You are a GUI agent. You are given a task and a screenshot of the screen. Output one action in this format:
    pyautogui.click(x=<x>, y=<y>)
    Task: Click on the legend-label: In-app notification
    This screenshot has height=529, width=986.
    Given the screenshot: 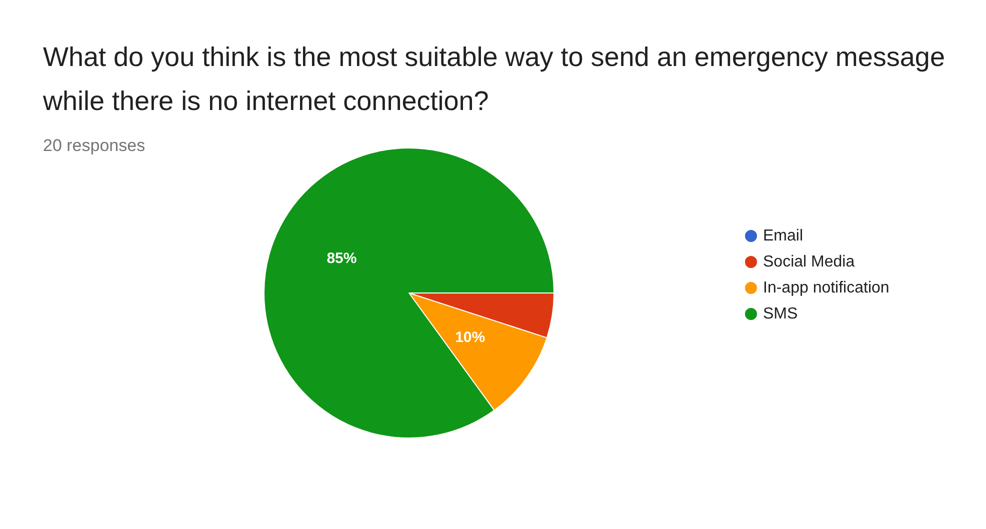 What is the action you would take?
    pyautogui.click(x=826, y=288)
    